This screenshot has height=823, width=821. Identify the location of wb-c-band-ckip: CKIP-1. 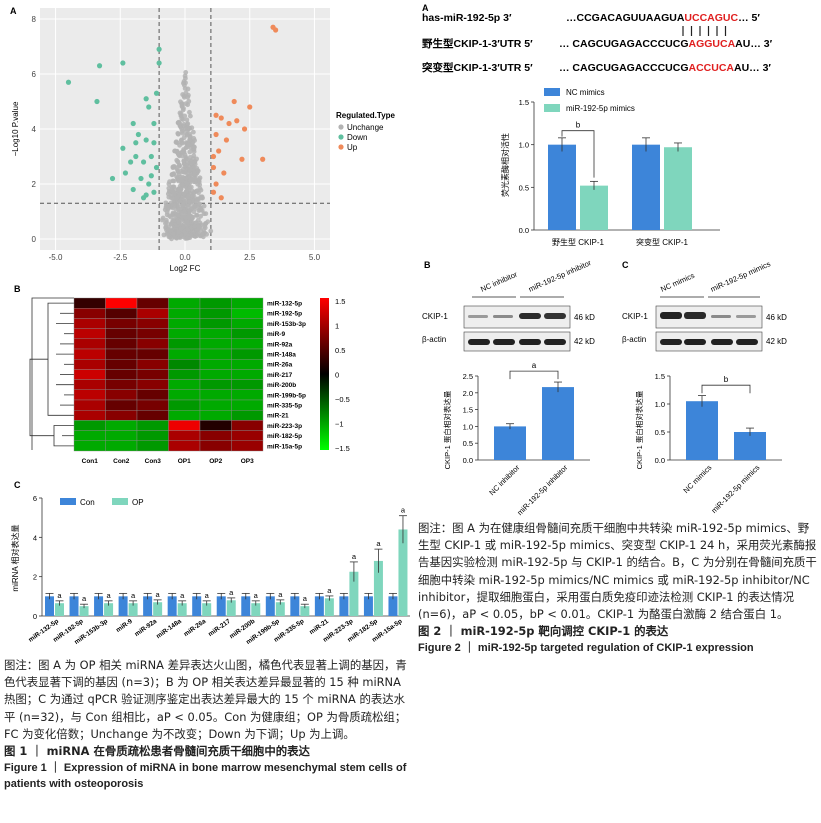
(635, 316).